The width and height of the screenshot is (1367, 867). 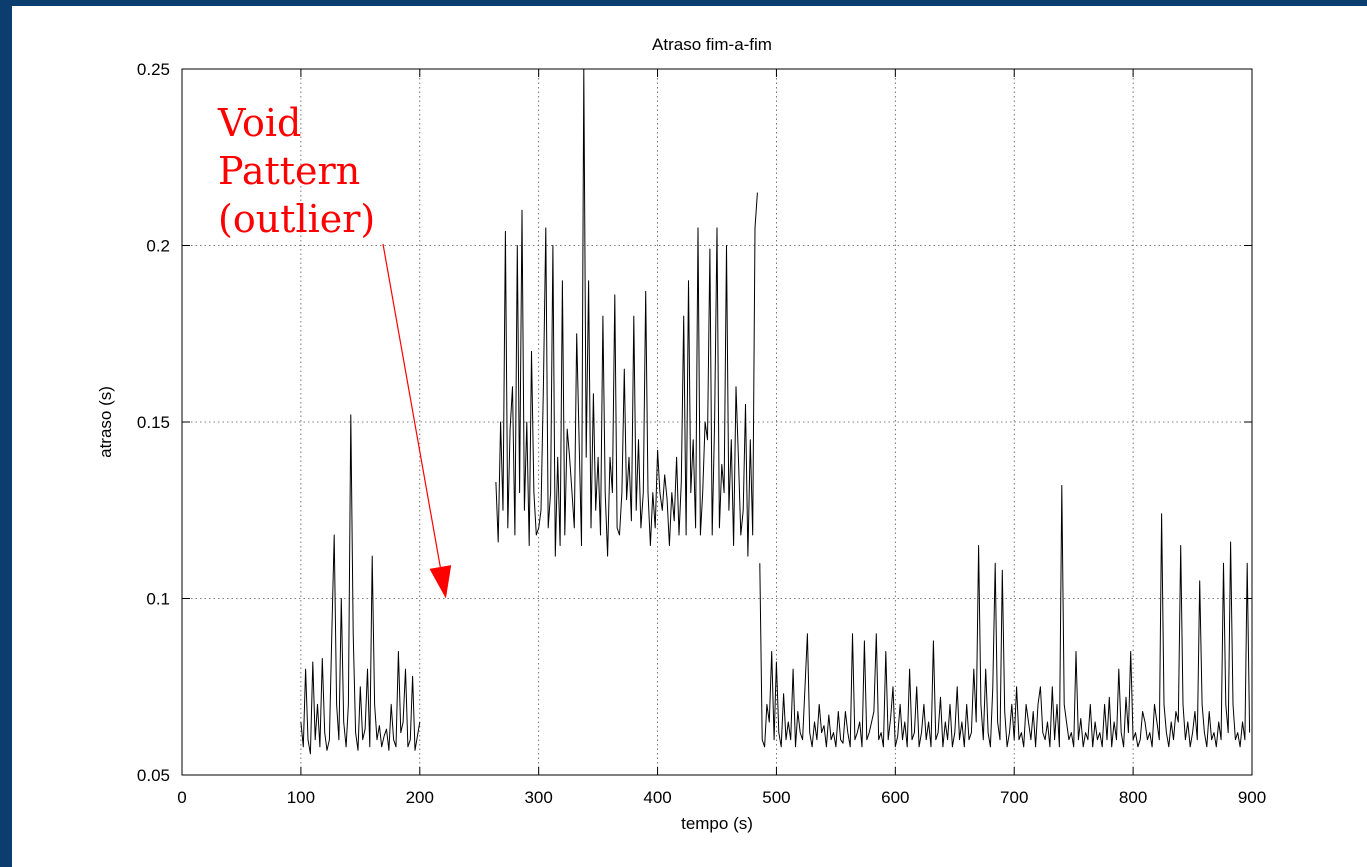 I want to click on x-tick-label: 900, so click(x=1252, y=797).